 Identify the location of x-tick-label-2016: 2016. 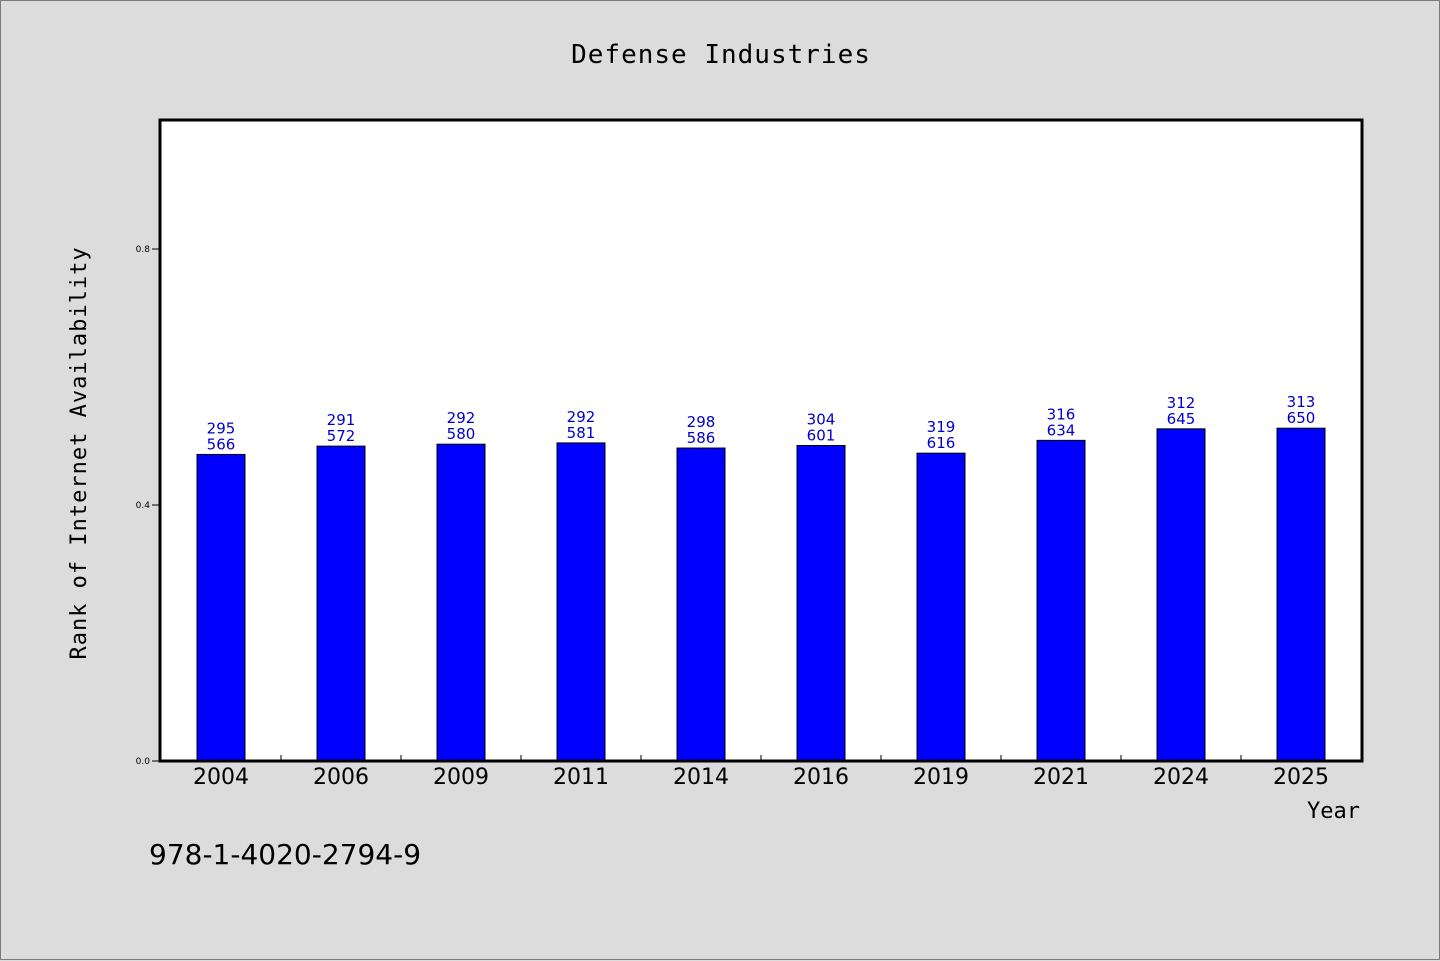
(821, 777).